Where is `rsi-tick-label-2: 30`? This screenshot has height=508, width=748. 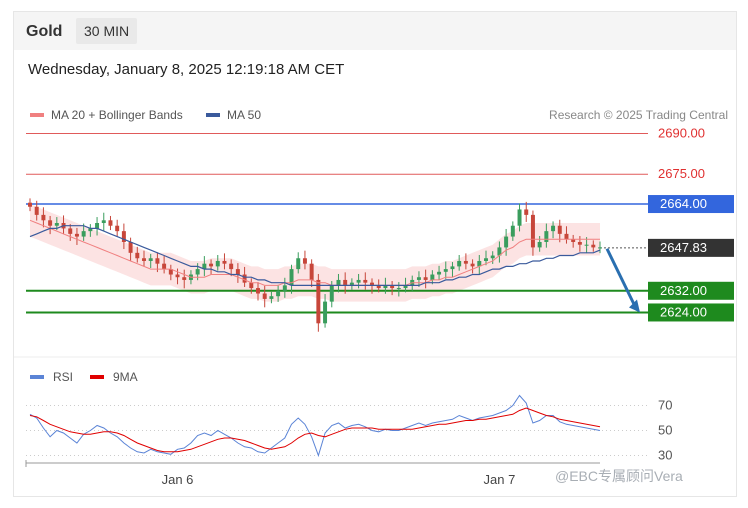 rsi-tick-label-2: 30 is located at coordinates (665, 455).